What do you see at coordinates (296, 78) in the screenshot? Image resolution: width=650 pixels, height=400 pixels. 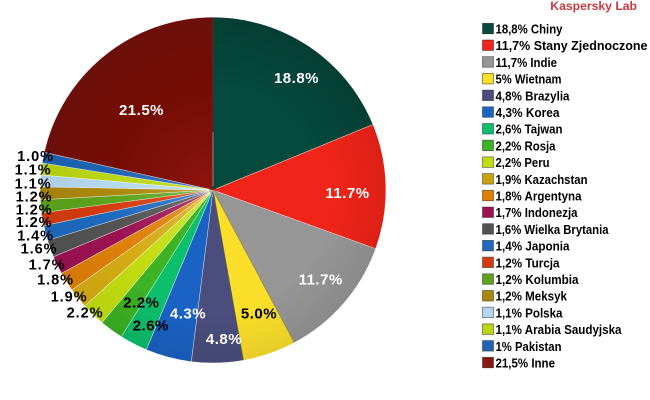 I see `svg-text: 18.8%` at bounding box center [296, 78].